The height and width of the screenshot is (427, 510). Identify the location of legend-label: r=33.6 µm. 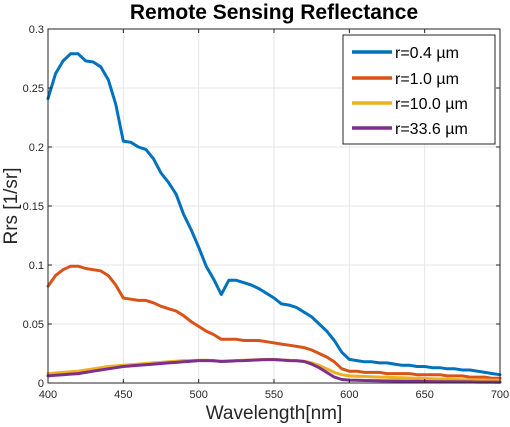
(431, 129).